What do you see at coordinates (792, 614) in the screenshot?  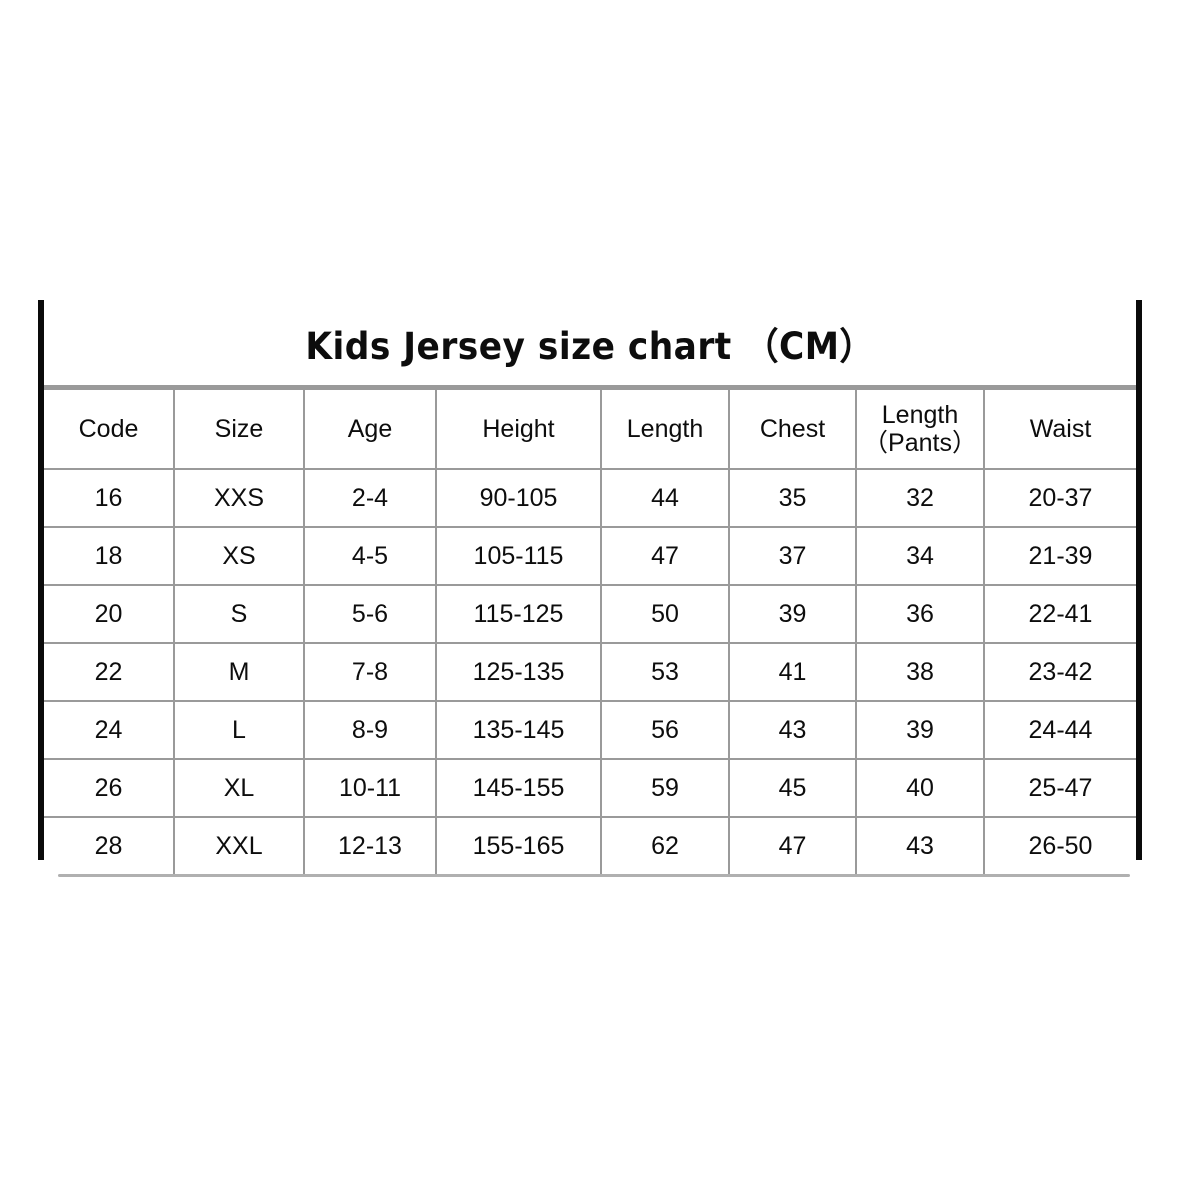 I see `cell-chest: 39` at bounding box center [792, 614].